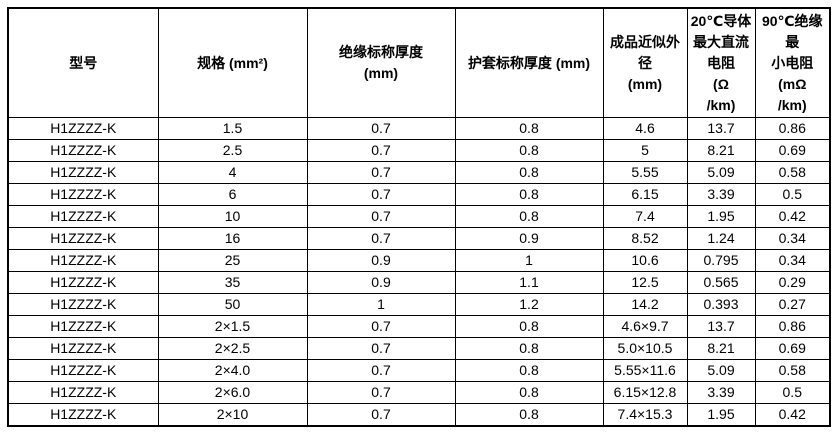 This screenshot has width=835, height=437. I want to click on cell: 13.7, so click(721, 128).